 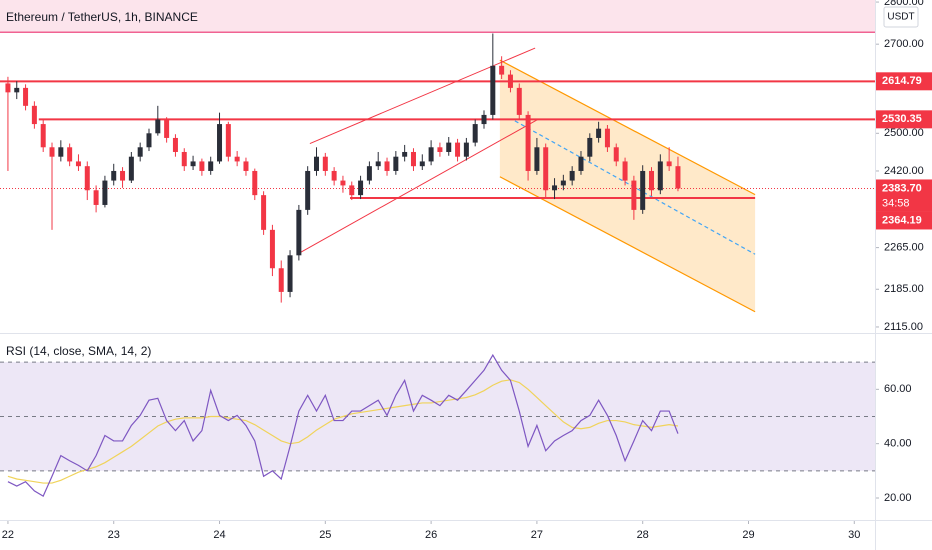 What do you see at coordinates (219, 535) in the screenshot?
I see `x-tick-label: 24` at bounding box center [219, 535].